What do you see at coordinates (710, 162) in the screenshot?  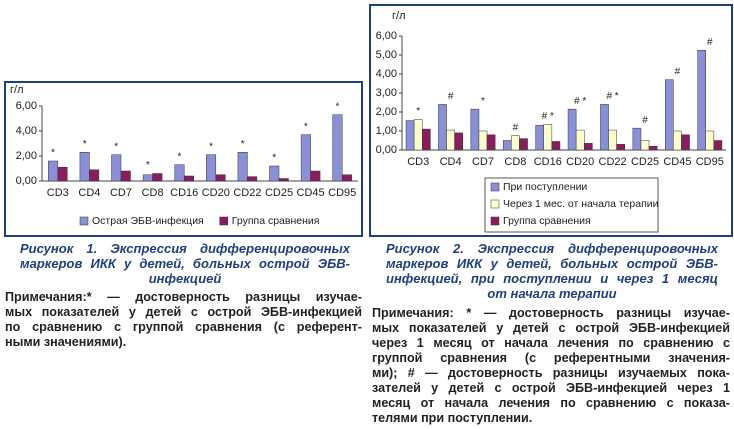 I see `x-tick-label: CD95` at bounding box center [710, 162].